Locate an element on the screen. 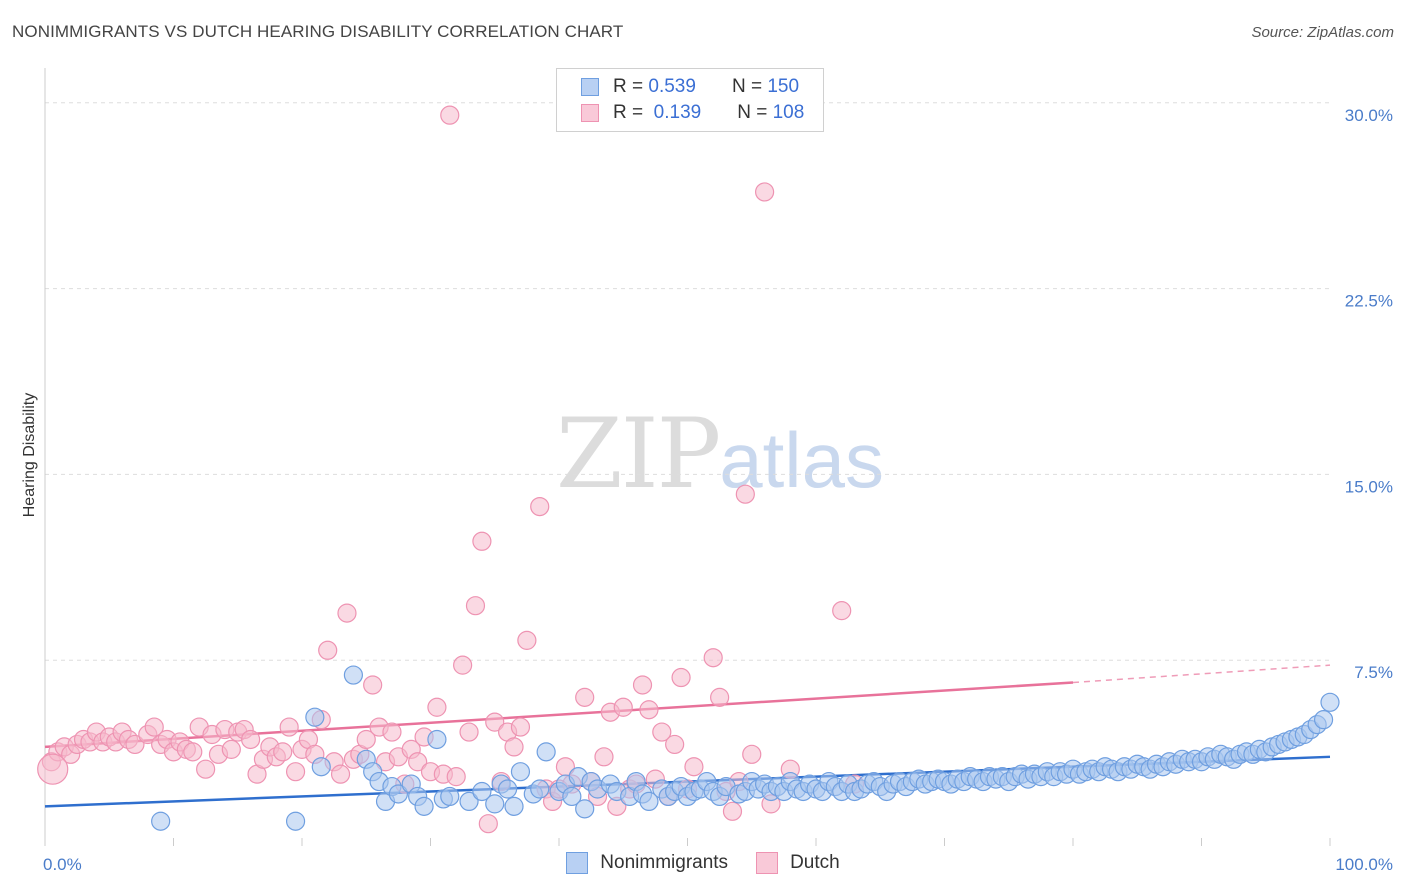 The image size is (1406, 892). legend-r-value: 0.539 is located at coordinates (672, 86).